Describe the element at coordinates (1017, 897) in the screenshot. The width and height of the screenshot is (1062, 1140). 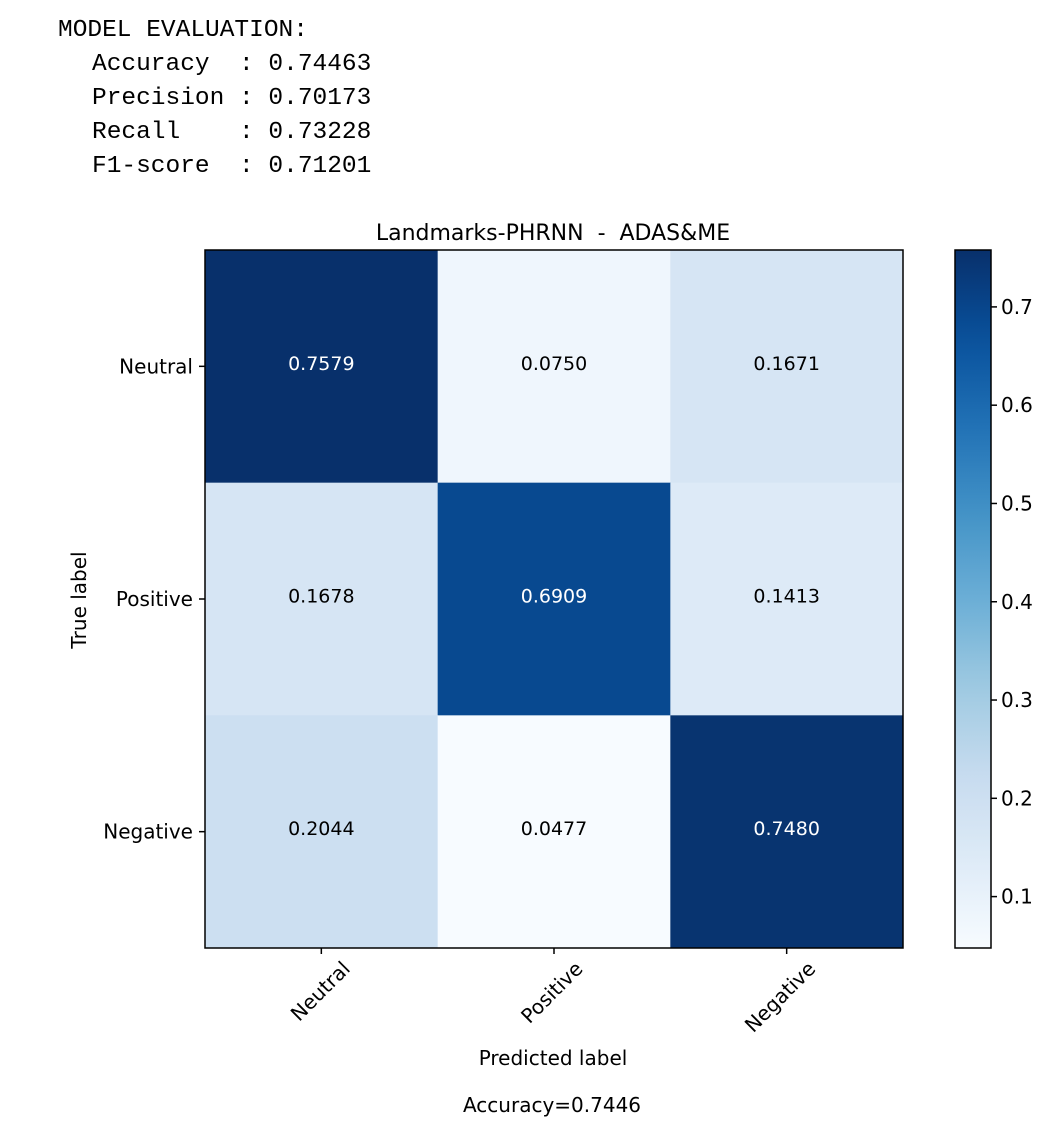
I see `colorbar-tick-label: 0.1` at that location.